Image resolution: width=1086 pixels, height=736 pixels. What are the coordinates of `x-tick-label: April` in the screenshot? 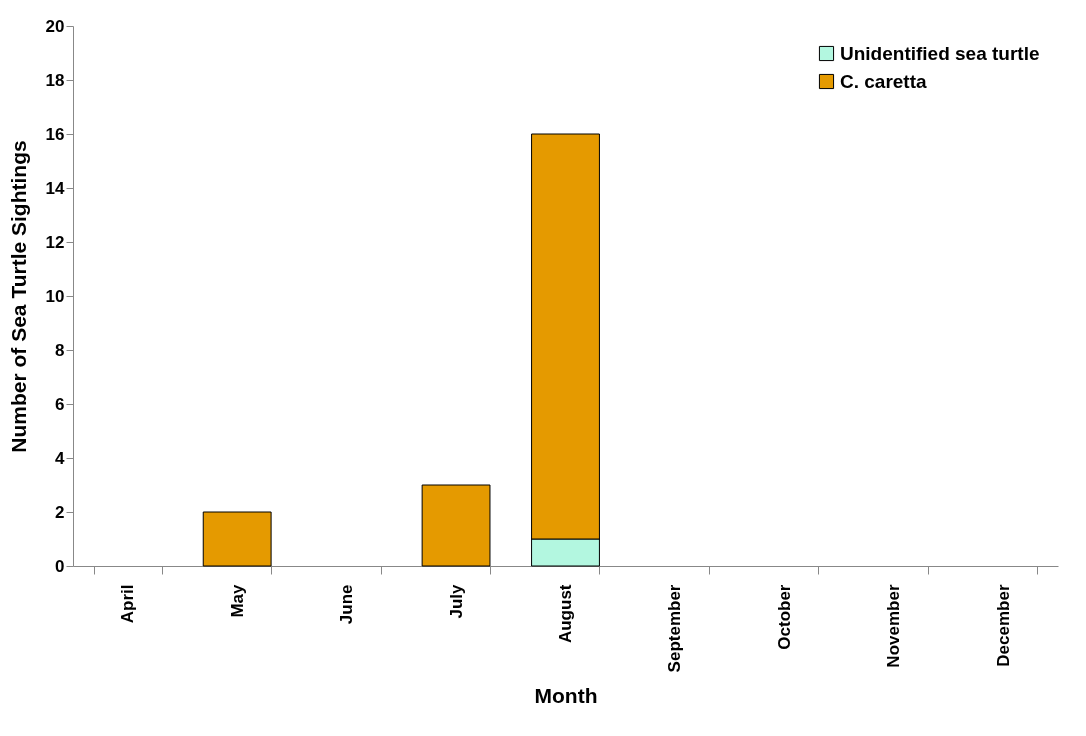 It's located at (128, 604).